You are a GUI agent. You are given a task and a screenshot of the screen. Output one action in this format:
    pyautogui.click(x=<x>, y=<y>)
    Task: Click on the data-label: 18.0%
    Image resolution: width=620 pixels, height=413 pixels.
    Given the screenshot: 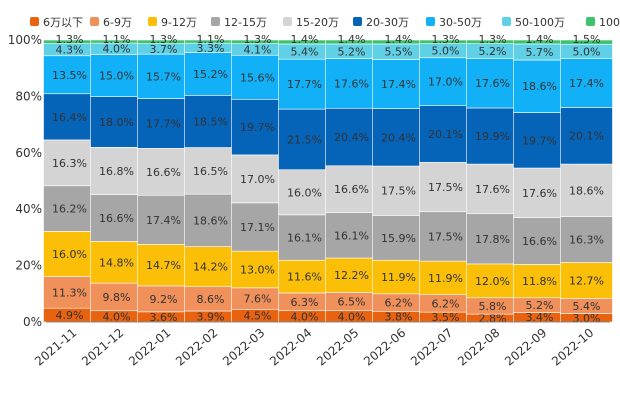 What is the action you would take?
    pyautogui.click(x=116, y=122)
    